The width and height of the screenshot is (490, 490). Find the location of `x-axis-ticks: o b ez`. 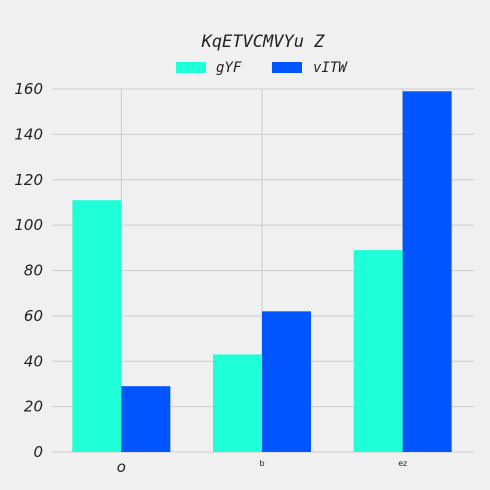

x-axis-ticks: o b ez is located at coordinates (262, 467).